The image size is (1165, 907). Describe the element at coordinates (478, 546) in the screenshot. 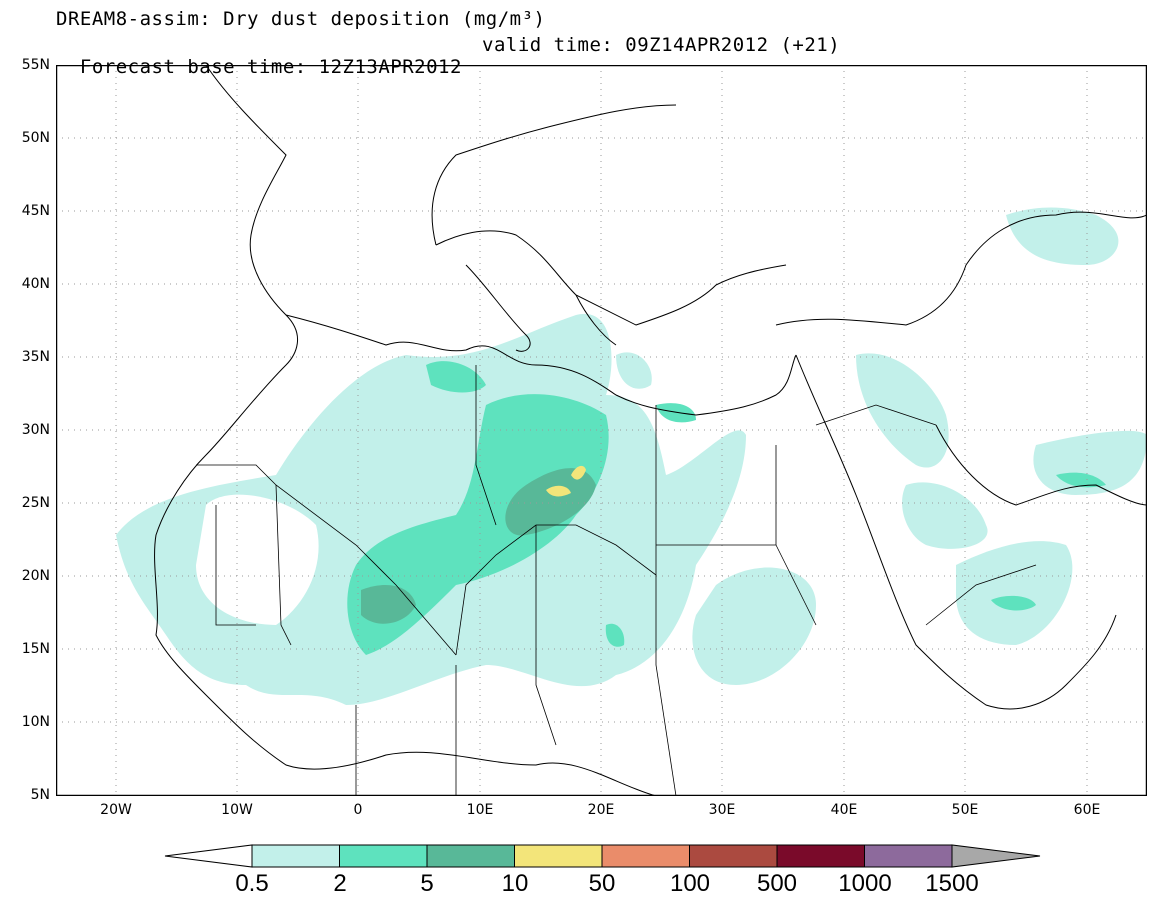

I see `dust-field-dark` at that location.